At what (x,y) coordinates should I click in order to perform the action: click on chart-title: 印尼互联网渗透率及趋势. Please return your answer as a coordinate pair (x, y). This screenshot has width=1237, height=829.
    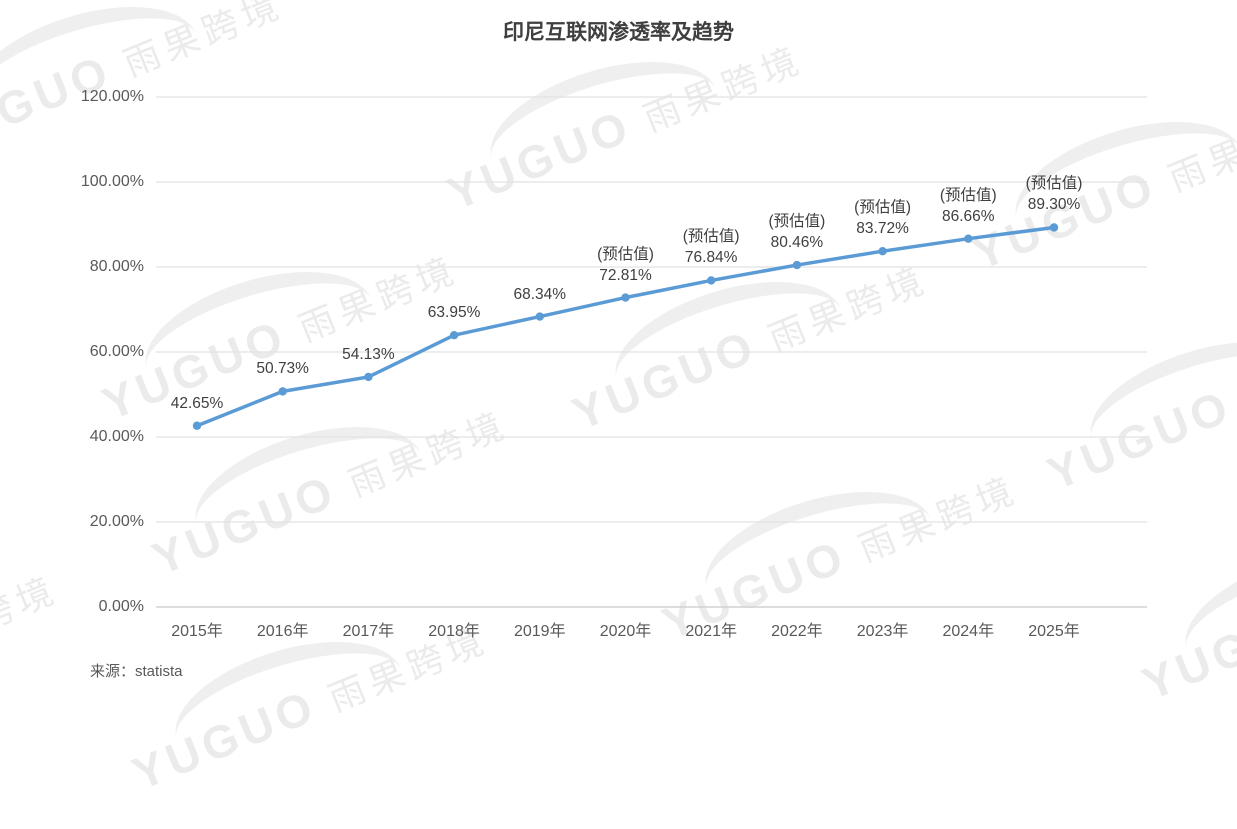
    Looking at the image, I should click on (618, 32).